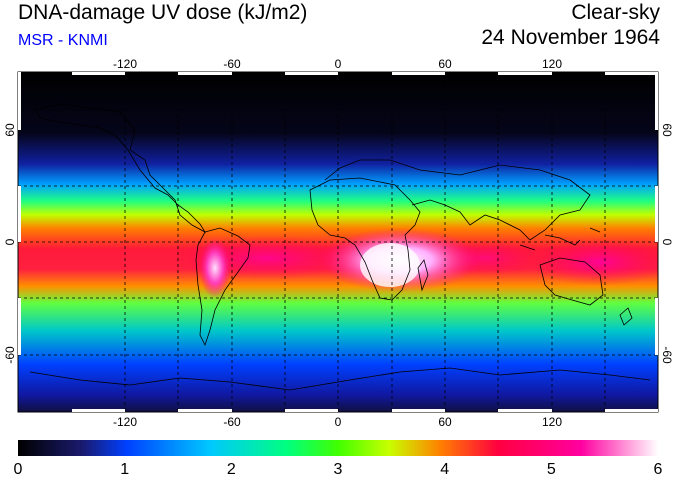  What do you see at coordinates (615, 12) in the screenshot?
I see `sky-condition-label: Clear-sky` at bounding box center [615, 12].